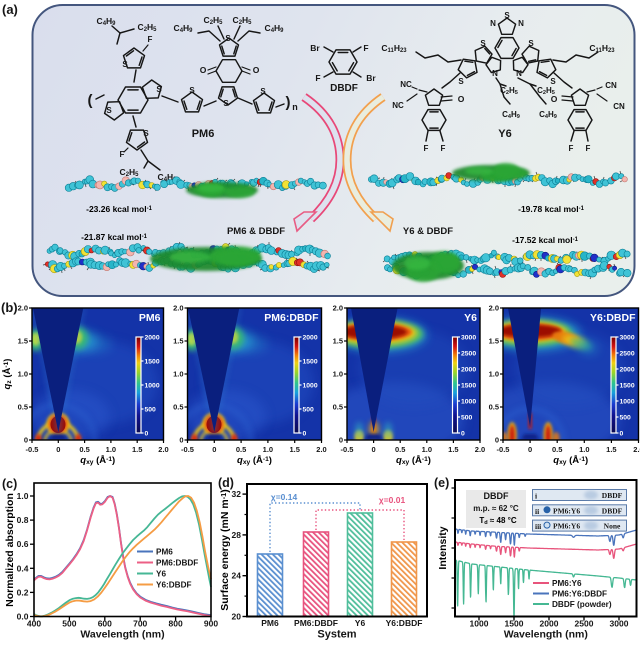 The width and height of the screenshot is (640, 648). What do you see at coordinates (187, 449) in the screenshot?
I see `svg-text: -0.5` at bounding box center [187, 449].